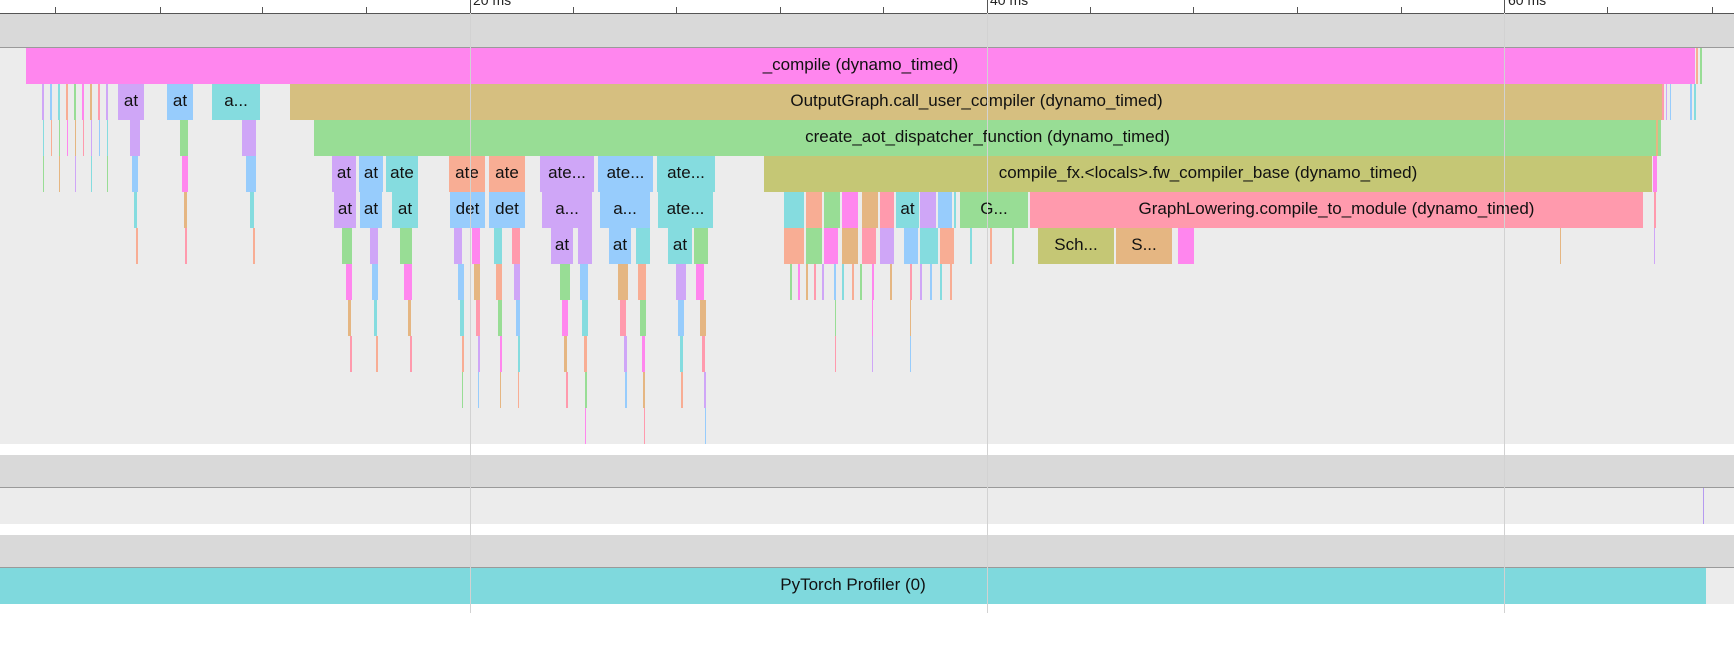  Describe the element at coordinates (853, 586) in the screenshot. I see `slice-pytorch-profiler: PyTorch Profiler (0)` at that location.